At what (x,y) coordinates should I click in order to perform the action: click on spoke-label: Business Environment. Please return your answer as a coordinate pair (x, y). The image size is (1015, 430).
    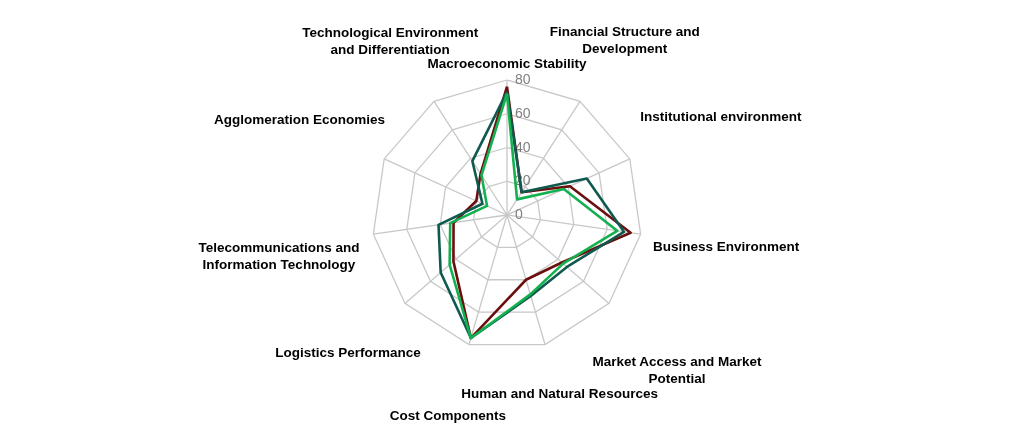
    Looking at the image, I should click on (726, 246).